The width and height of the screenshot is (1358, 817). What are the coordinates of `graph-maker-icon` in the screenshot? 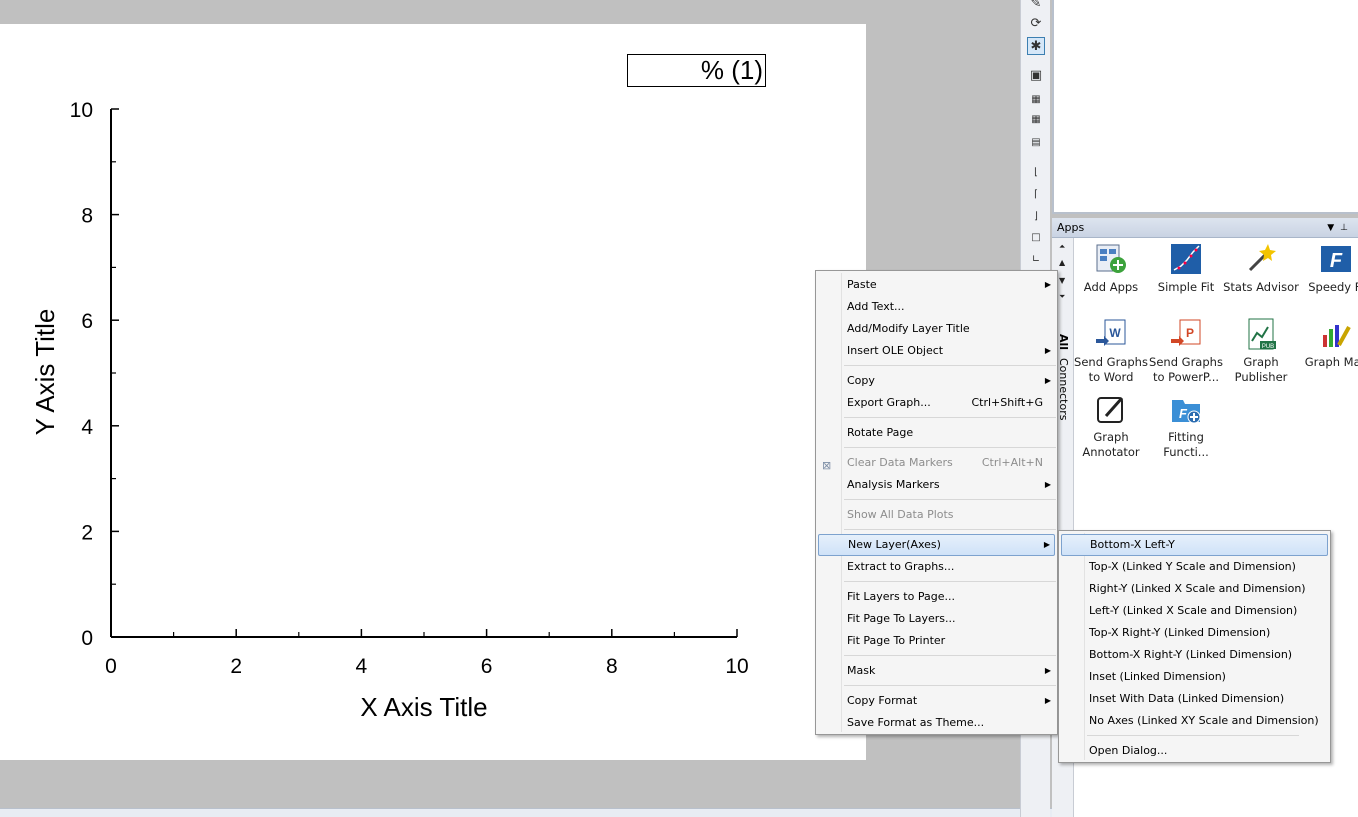 It's located at (1336, 334).